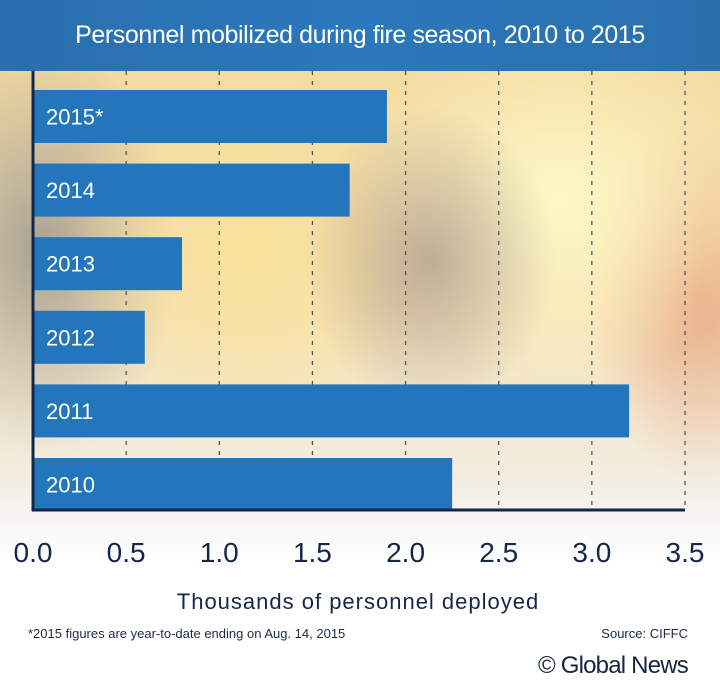  I want to click on x-axis-label: Thousands of personnel deployed, so click(358, 601).